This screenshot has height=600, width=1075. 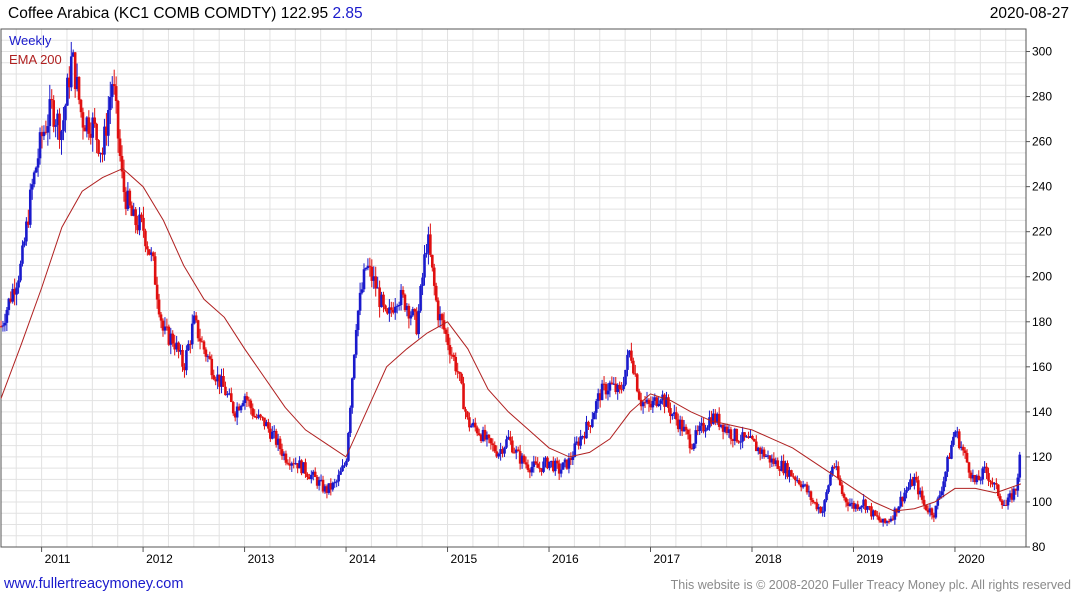 I want to click on footer-site-link: www.fullertreacymoney.com, so click(x=94, y=584).